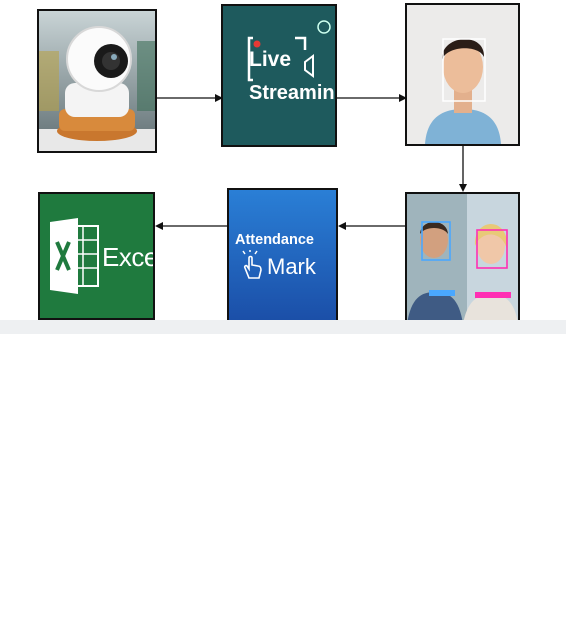 This screenshot has width=566, height=633. Describe the element at coordinates (74, 256) in the screenshot. I see `excel-icon` at that location.